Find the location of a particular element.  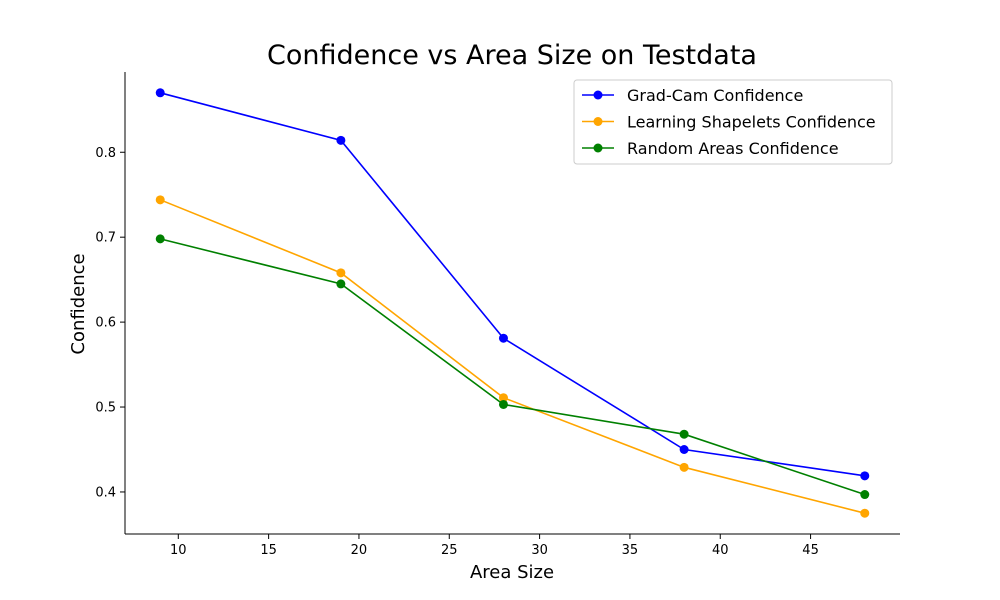

y-axis-label: Confidence is located at coordinates (78, 303).